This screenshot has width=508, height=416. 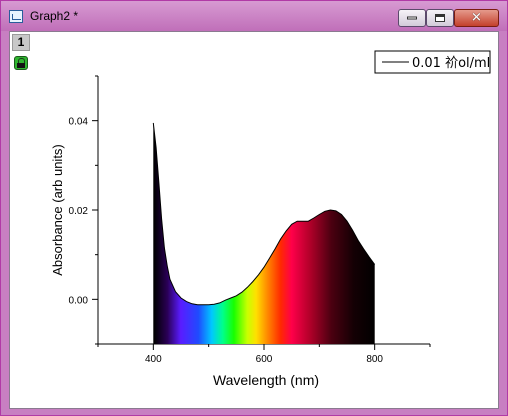 I want to click on y-tick-label: 0.00, so click(x=79, y=300).